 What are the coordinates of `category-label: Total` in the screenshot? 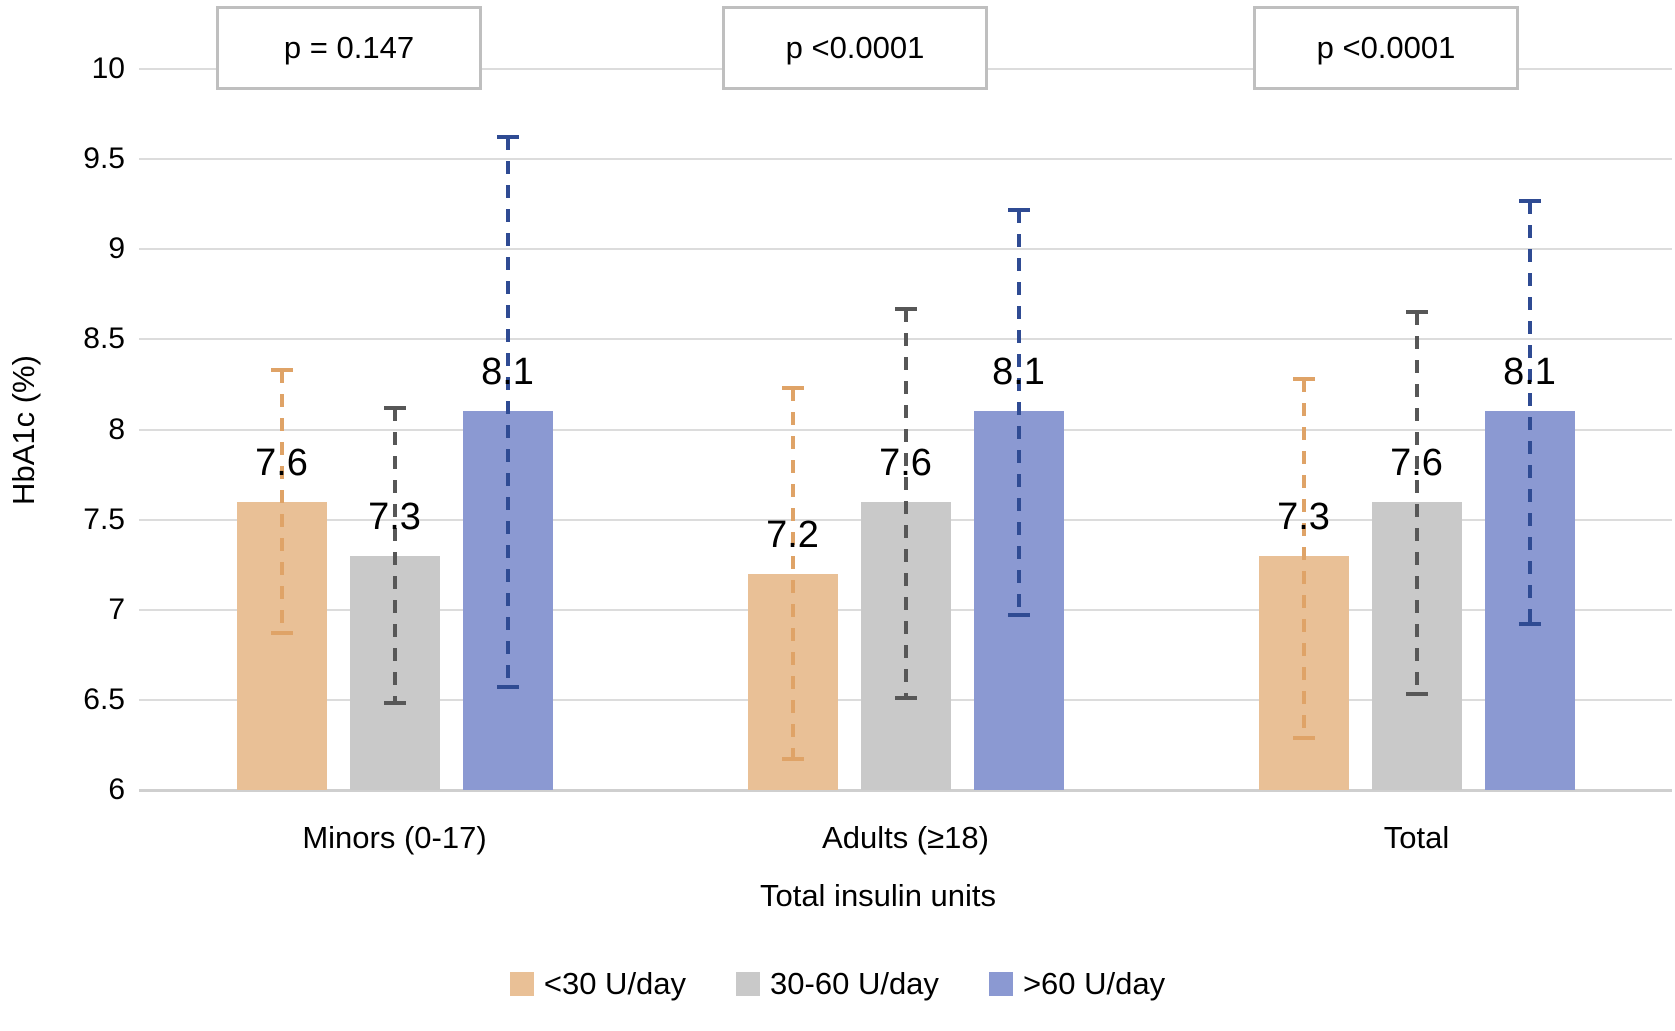 It's located at (1416, 837).